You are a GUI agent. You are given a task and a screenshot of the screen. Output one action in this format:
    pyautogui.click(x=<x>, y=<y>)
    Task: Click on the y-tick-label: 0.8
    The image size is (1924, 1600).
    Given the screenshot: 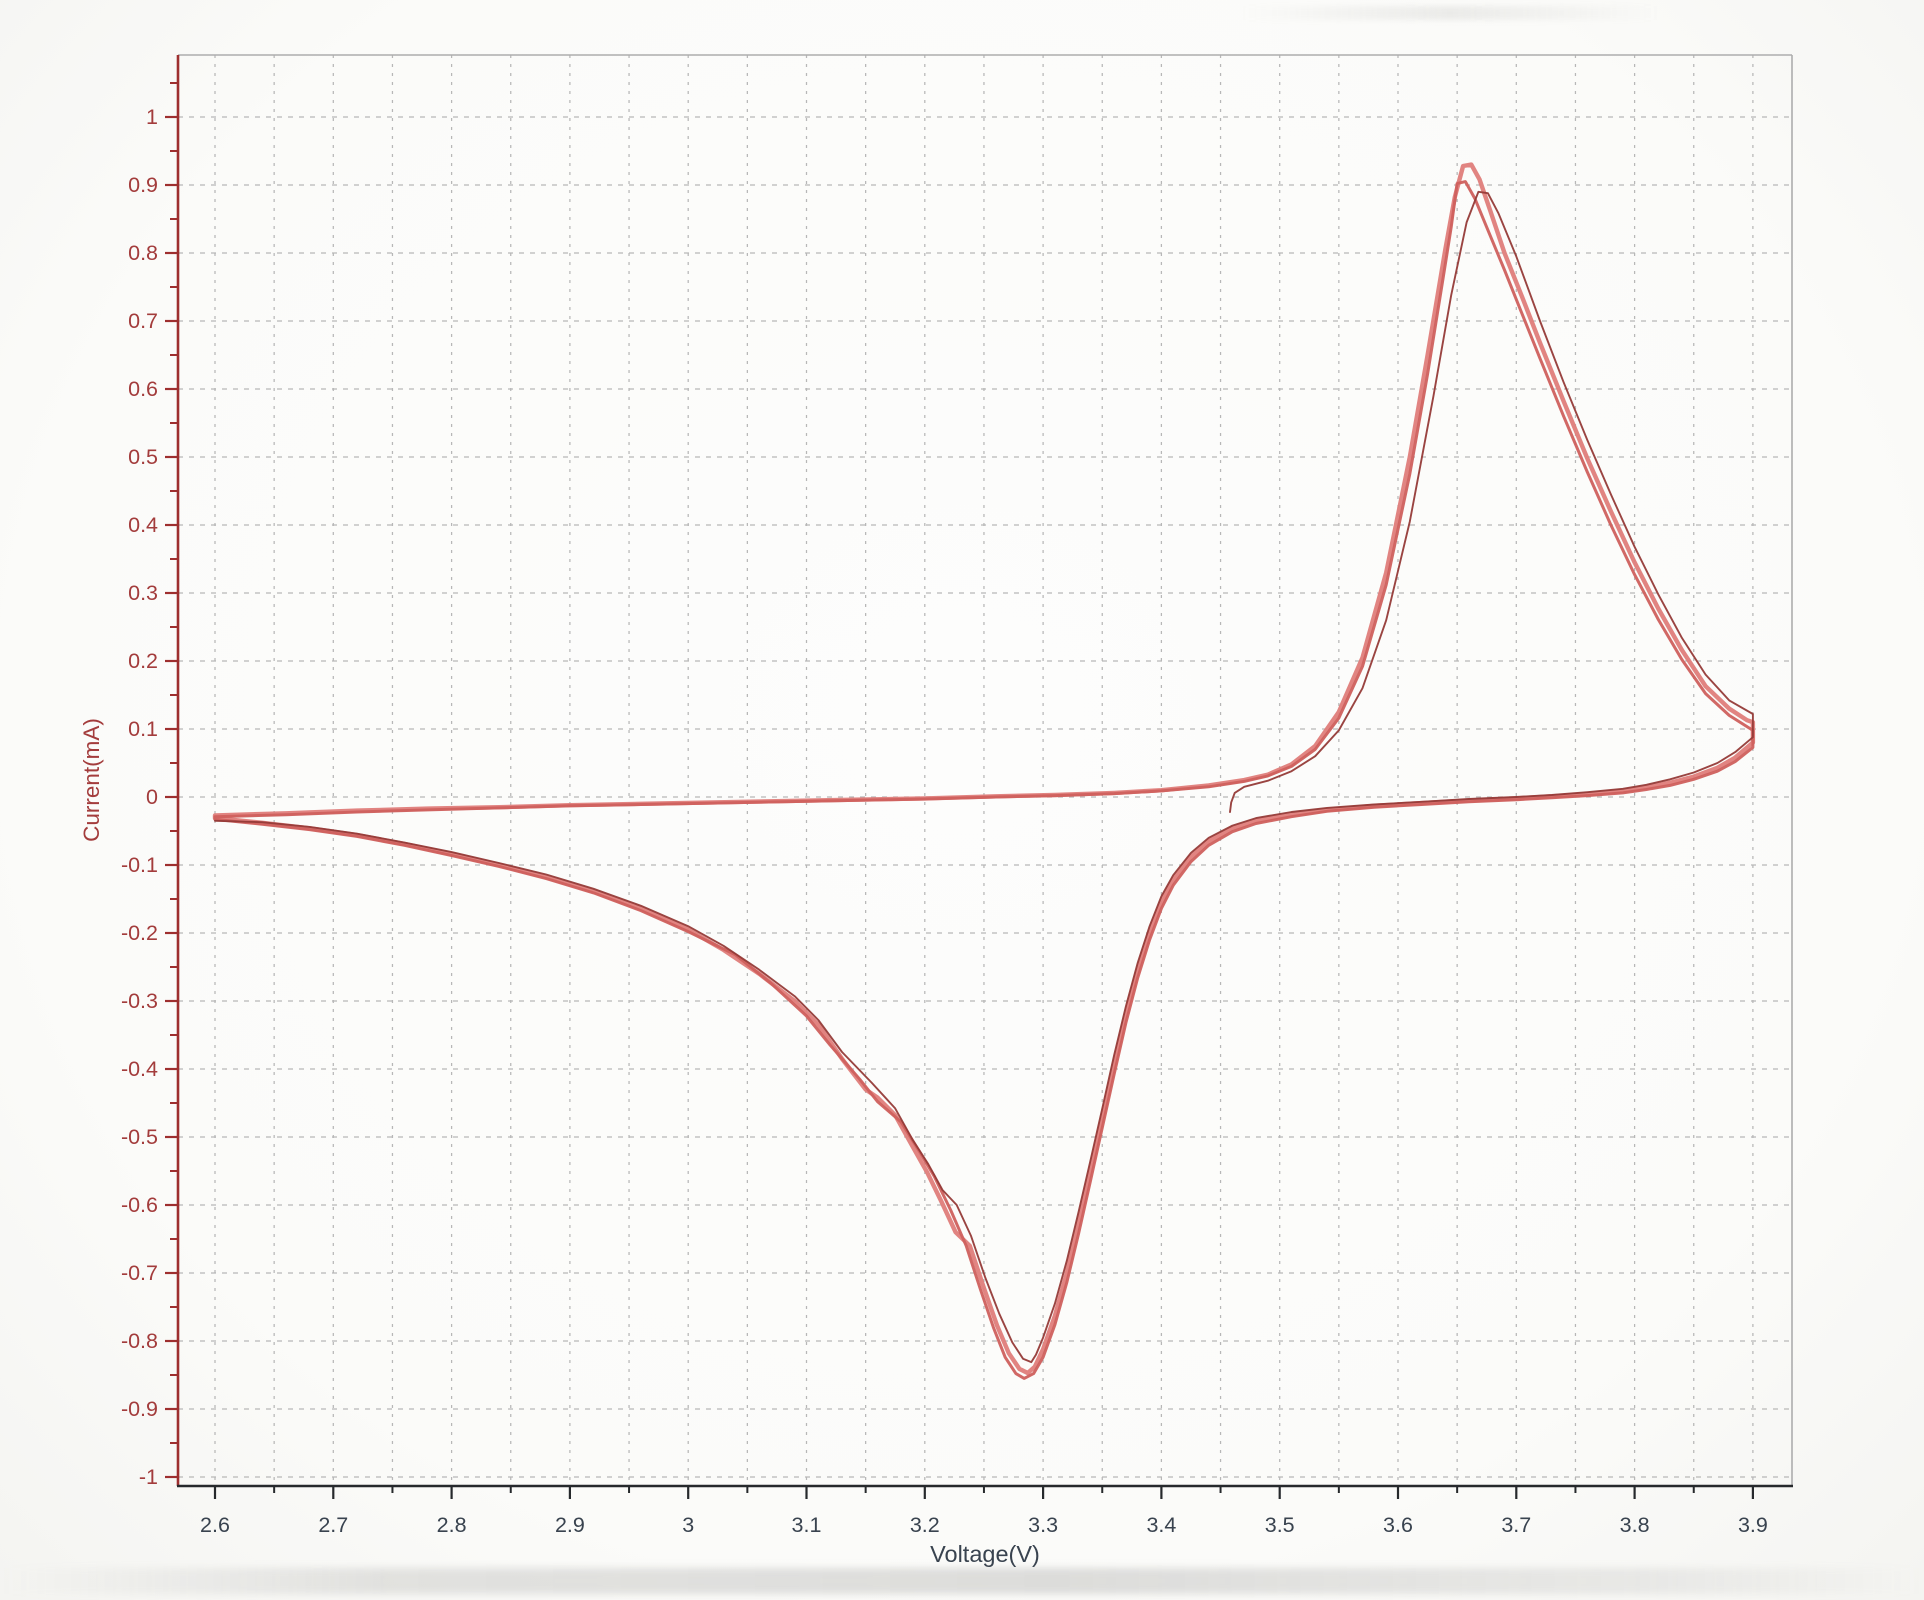 What is the action you would take?
    pyautogui.click(x=143, y=253)
    